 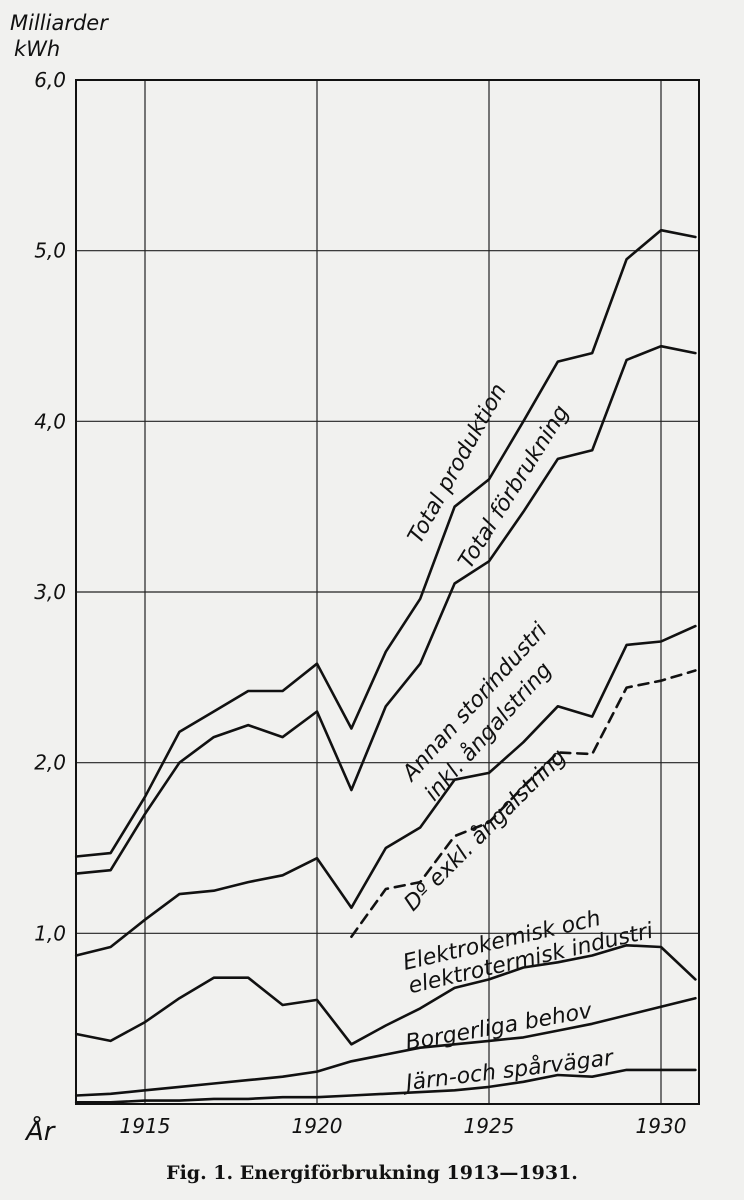 I want to click on y-tick-label: 5,0, so click(x=50, y=251).